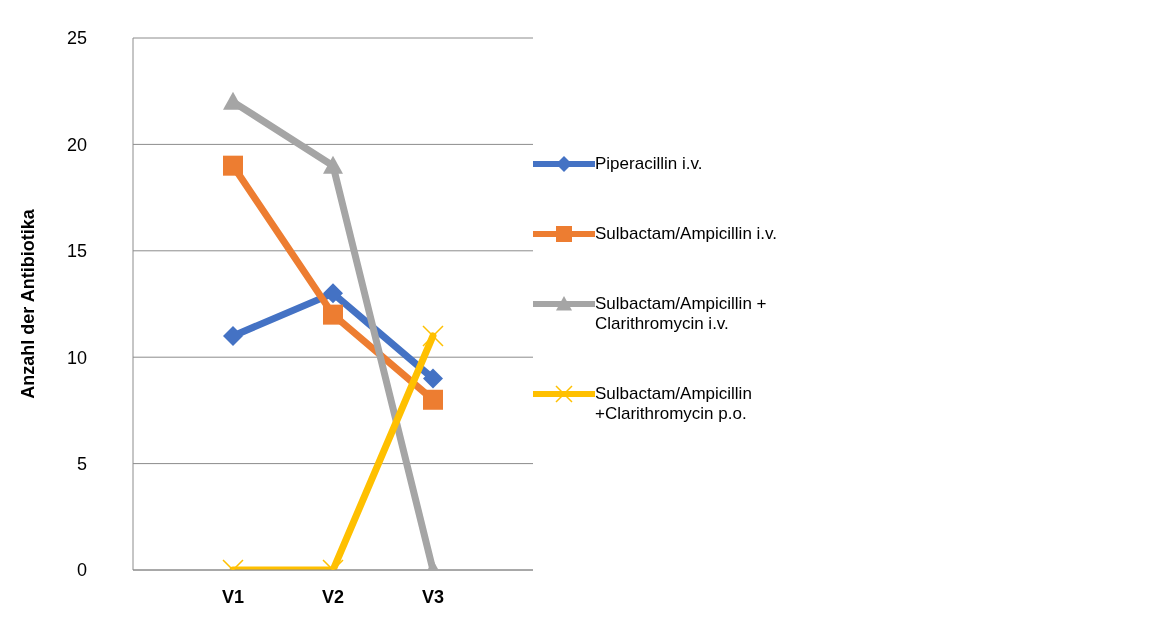 This screenshot has height=628, width=1171. I want to click on x-tick-label: V2, so click(333, 596).